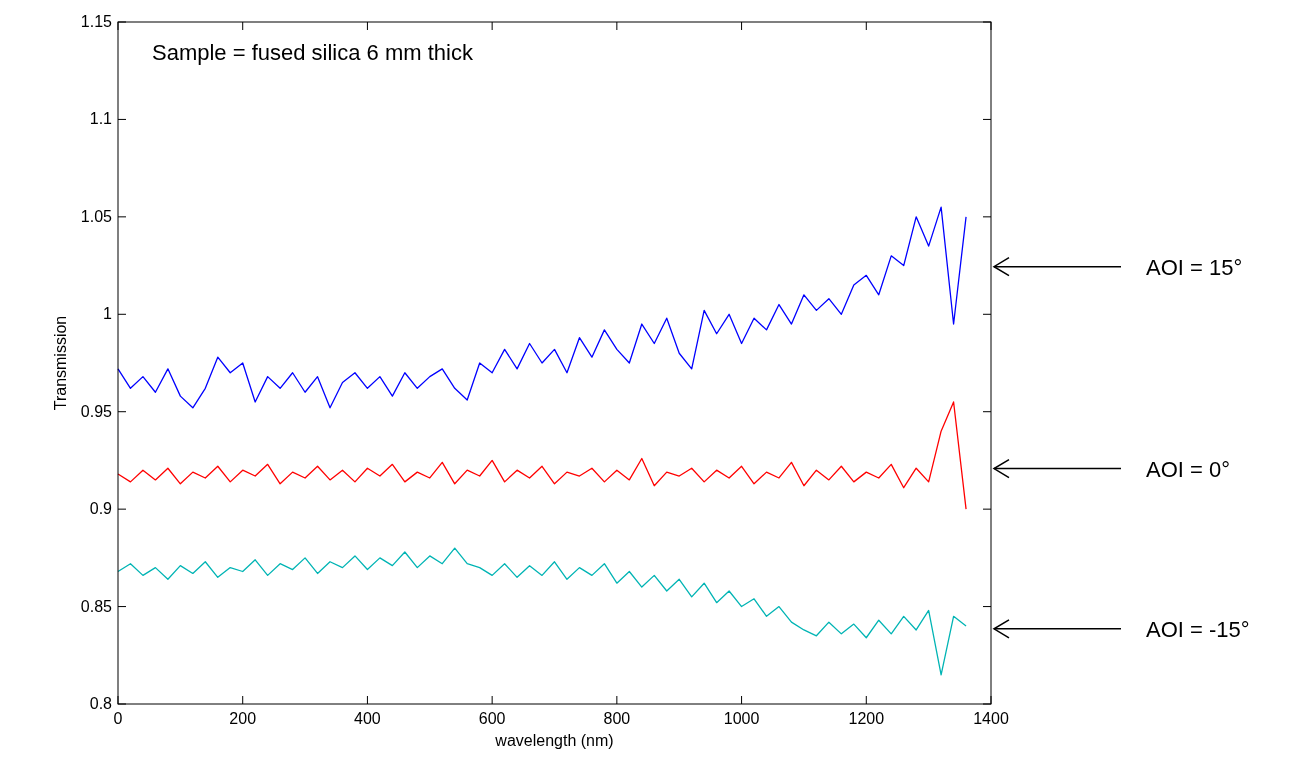  I want to click on x-tick-label: 200, so click(243, 718).